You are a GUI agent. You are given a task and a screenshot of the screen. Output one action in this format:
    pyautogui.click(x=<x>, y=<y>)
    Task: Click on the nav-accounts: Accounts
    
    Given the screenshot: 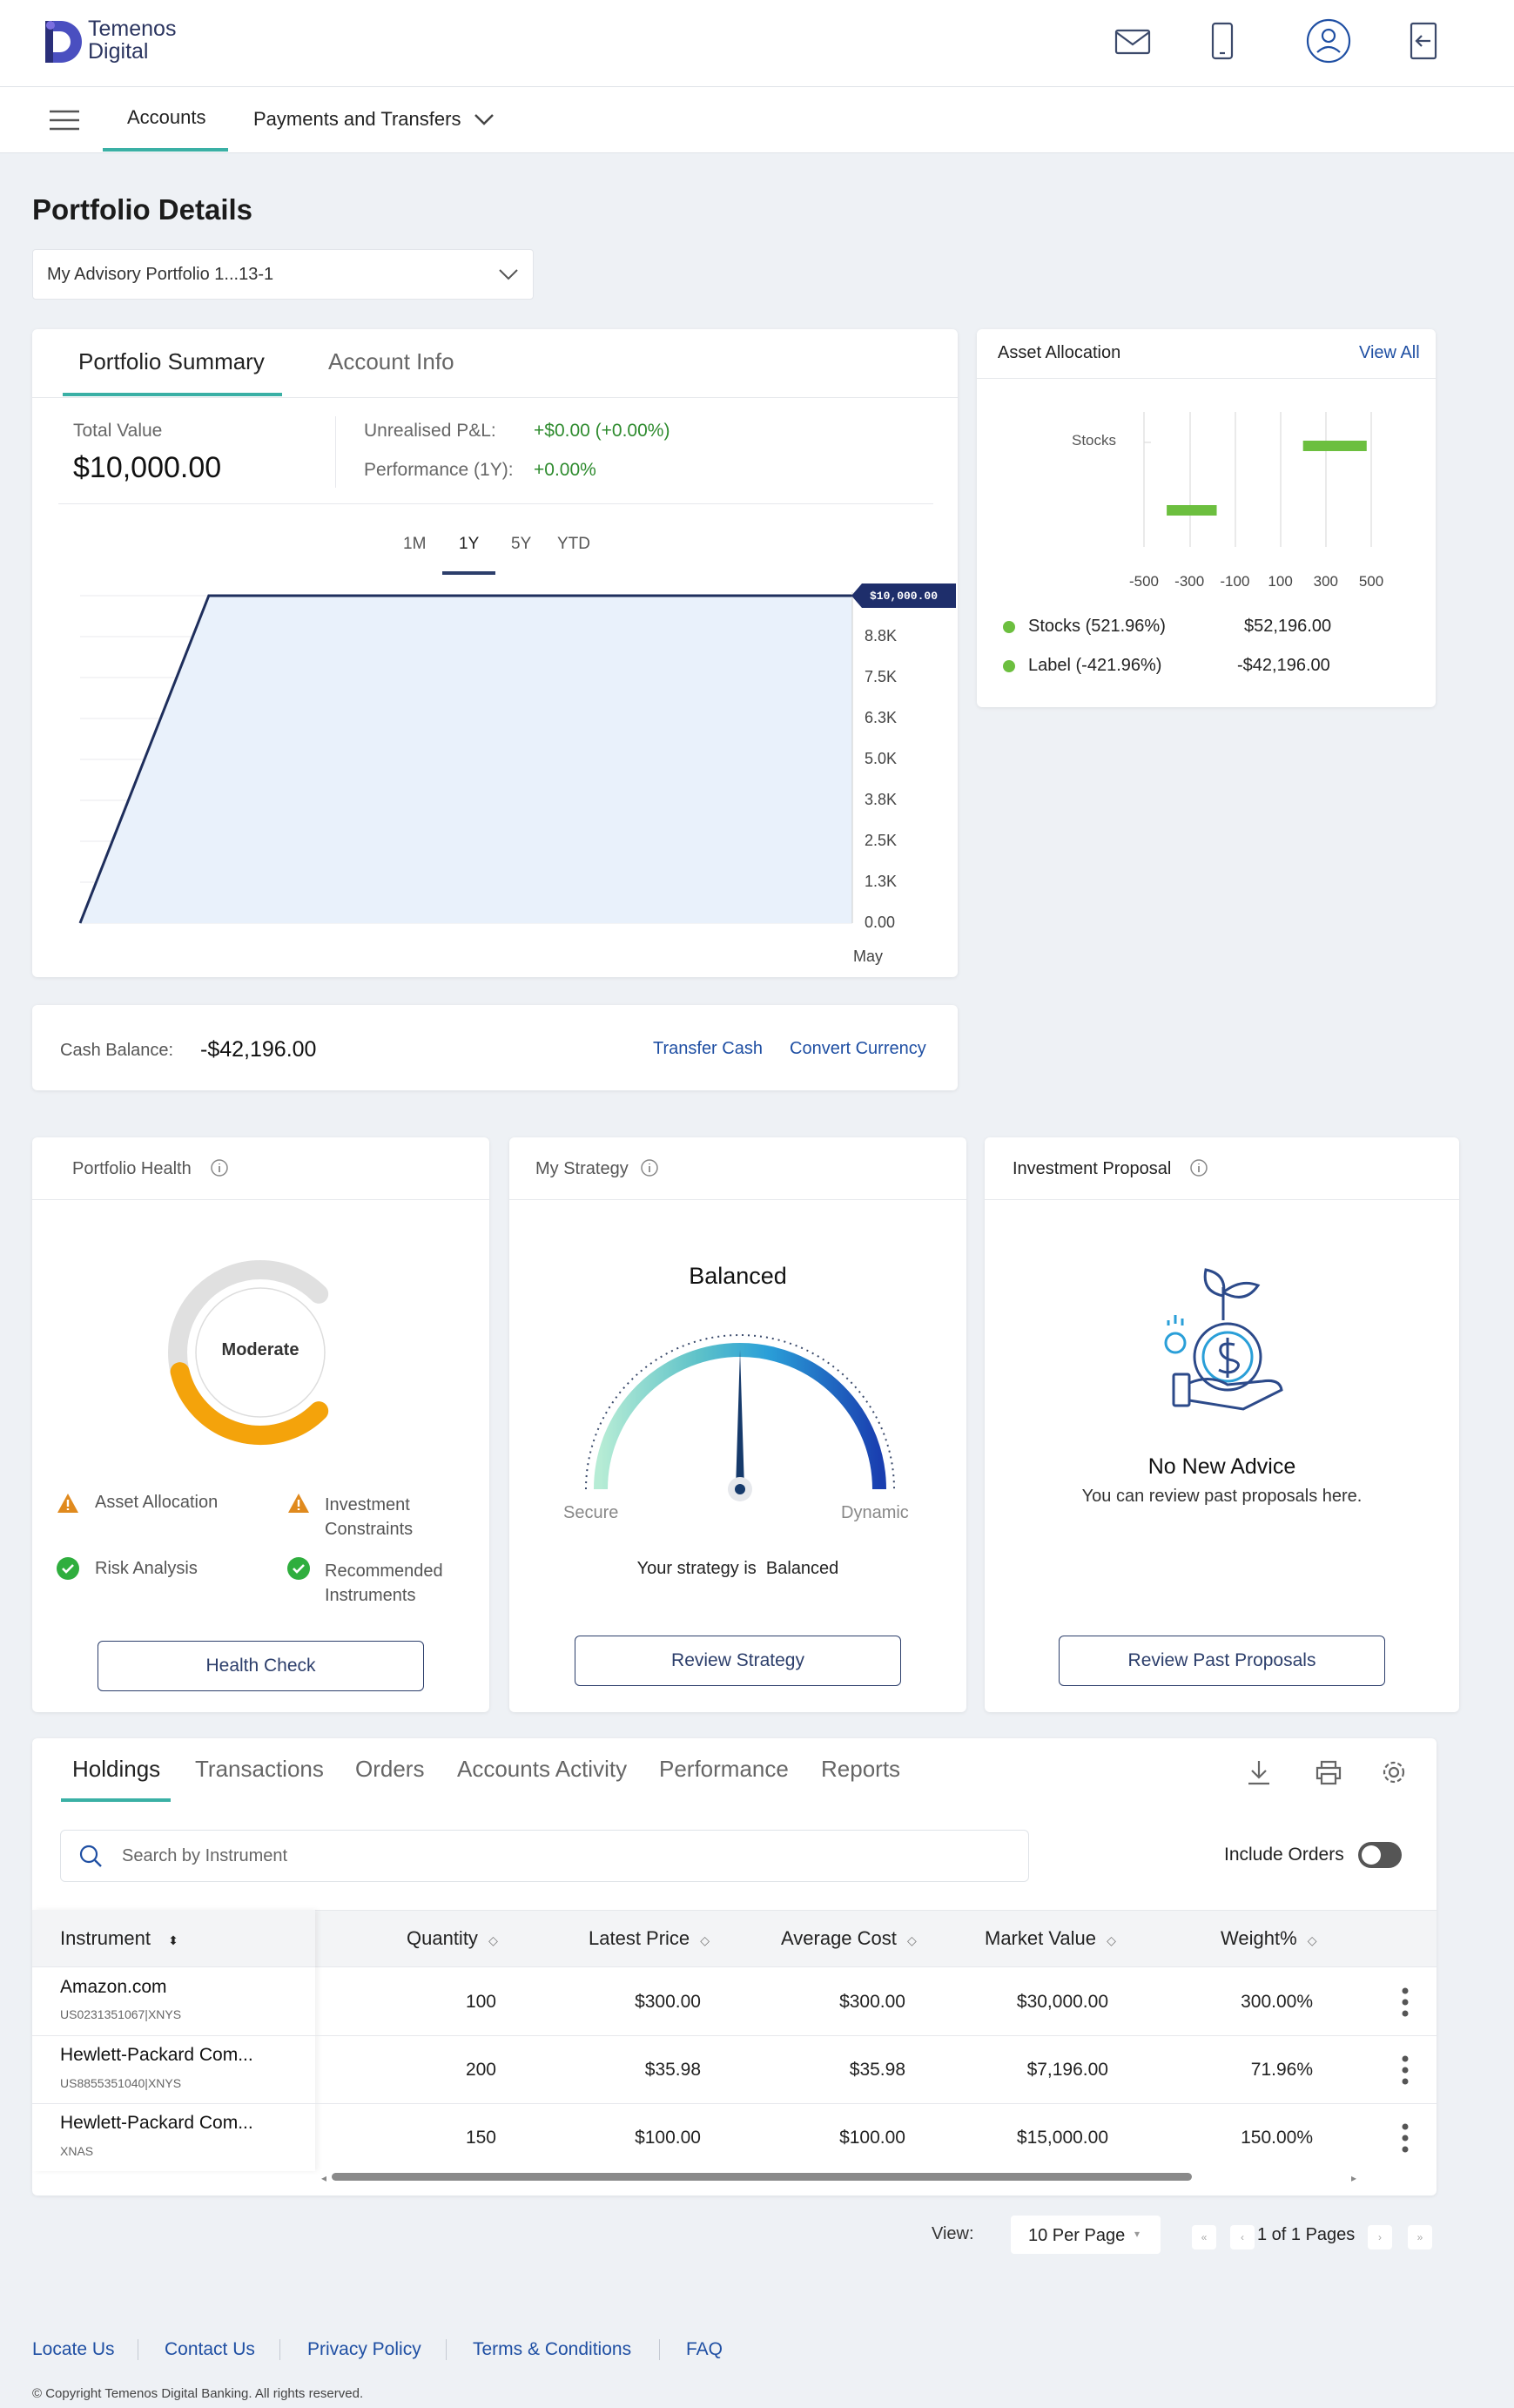 What is the action you would take?
    pyautogui.click(x=166, y=117)
    